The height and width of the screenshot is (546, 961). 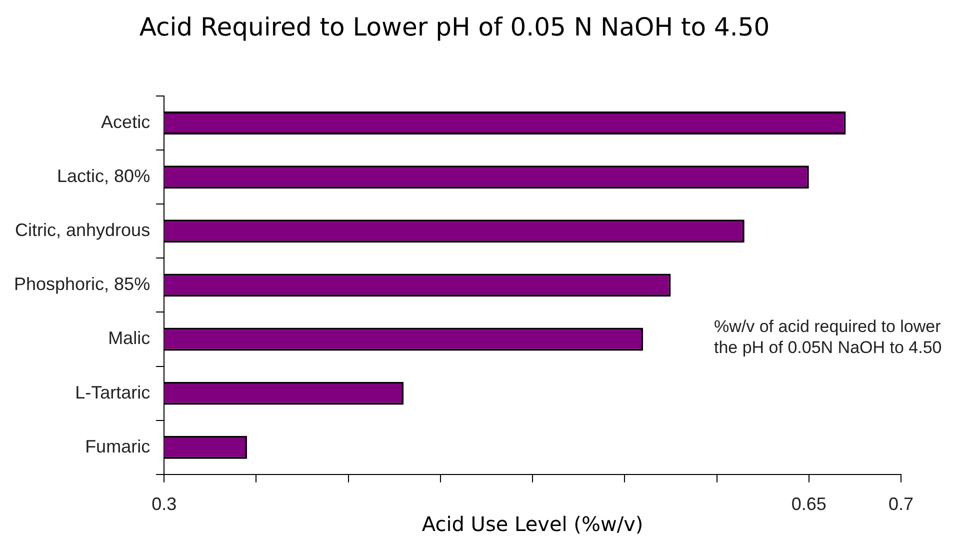 What do you see at coordinates (129, 338) in the screenshot?
I see `y-tick-label: Malic` at bounding box center [129, 338].